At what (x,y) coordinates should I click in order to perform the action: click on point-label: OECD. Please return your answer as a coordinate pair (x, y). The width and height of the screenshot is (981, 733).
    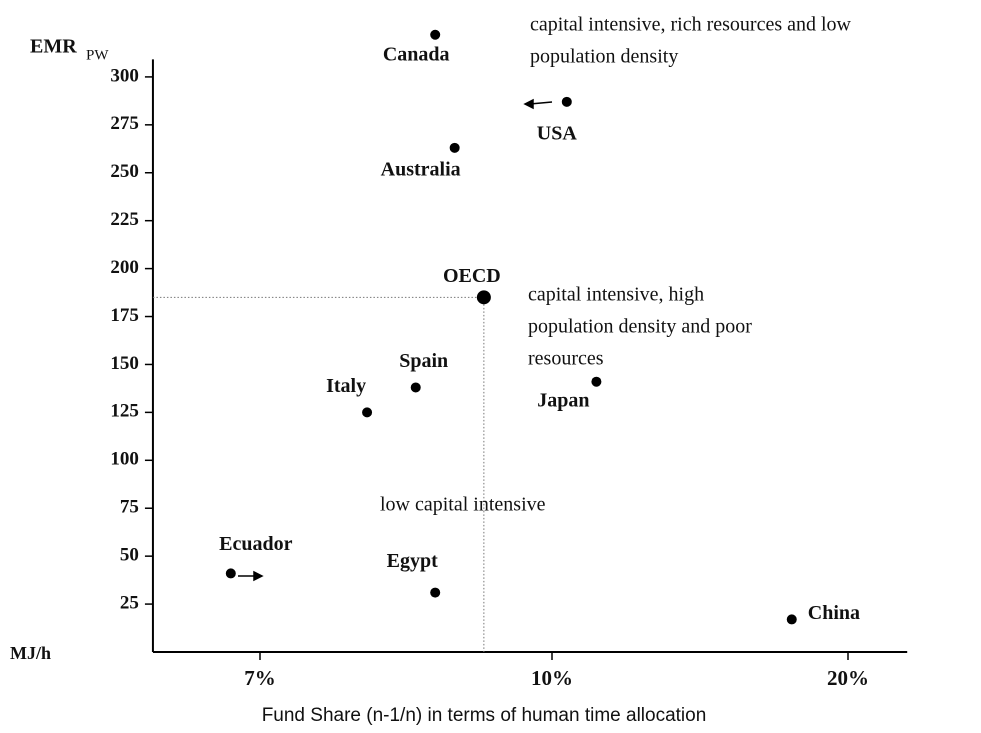
    Looking at the image, I should click on (472, 276).